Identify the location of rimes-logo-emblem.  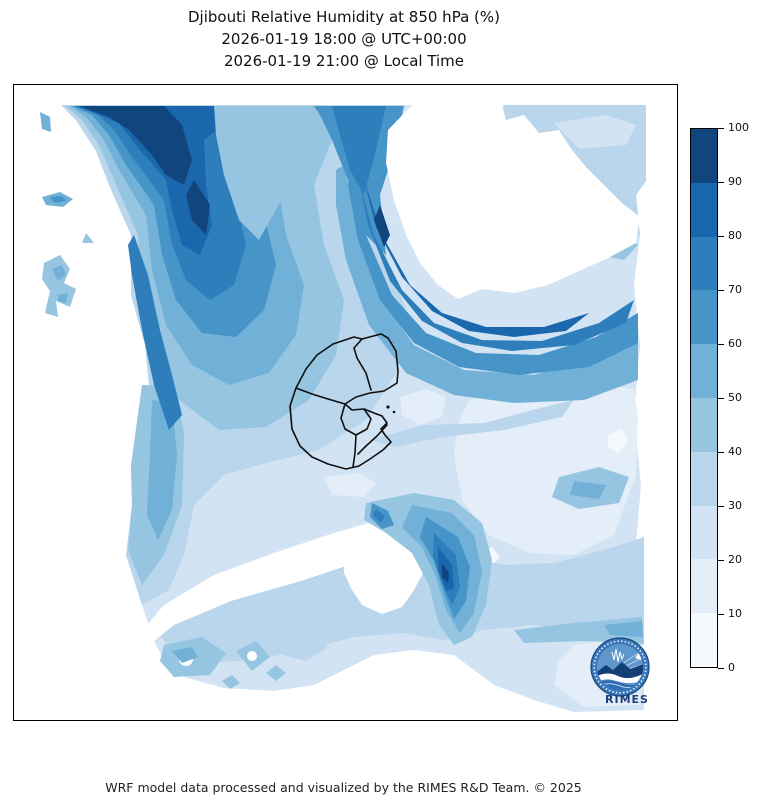
(620, 667).